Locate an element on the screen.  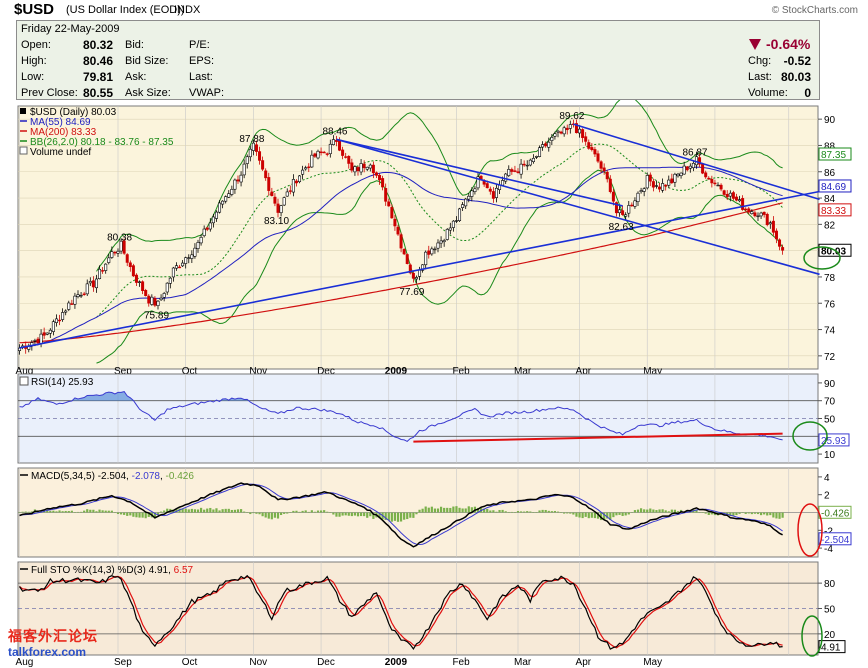
x-axis-label-top: 2009 is located at coordinates (396, 371).